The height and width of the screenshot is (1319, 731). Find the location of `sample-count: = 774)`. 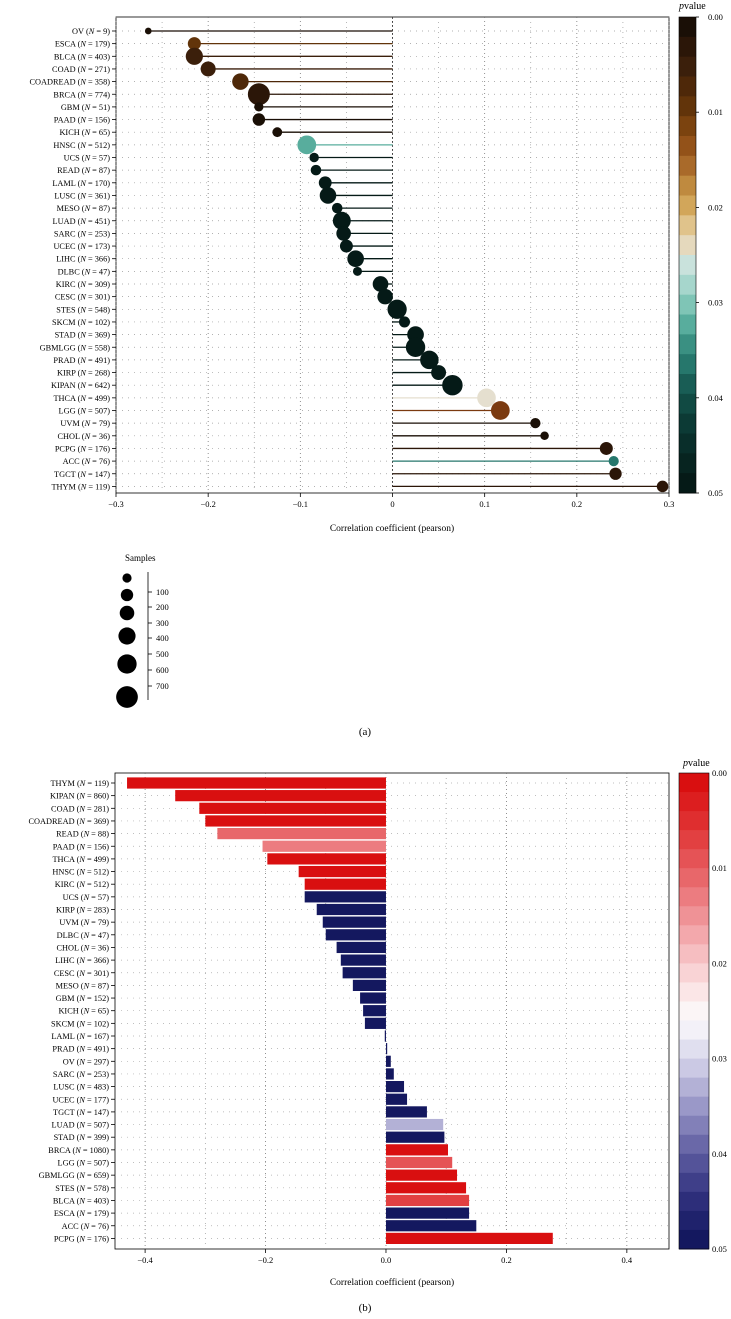

sample-count: = 774) is located at coordinates (98, 94).